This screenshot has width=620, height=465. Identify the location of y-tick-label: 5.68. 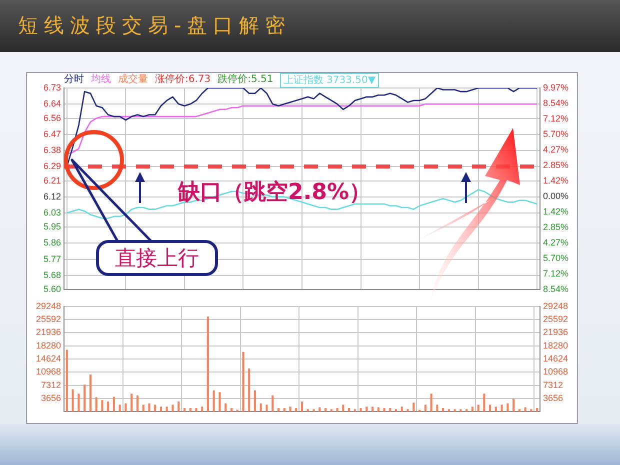
(52, 275).